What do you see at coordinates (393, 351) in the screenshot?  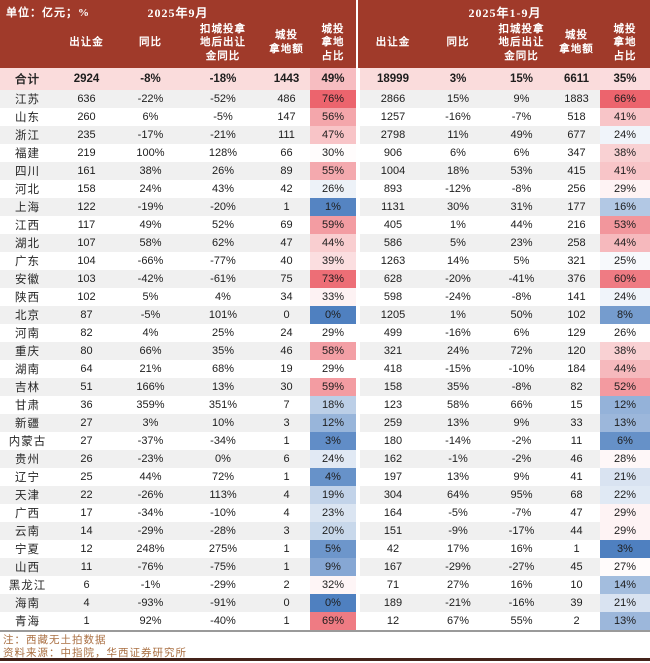 I see `value-cell: 321` at bounding box center [393, 351].